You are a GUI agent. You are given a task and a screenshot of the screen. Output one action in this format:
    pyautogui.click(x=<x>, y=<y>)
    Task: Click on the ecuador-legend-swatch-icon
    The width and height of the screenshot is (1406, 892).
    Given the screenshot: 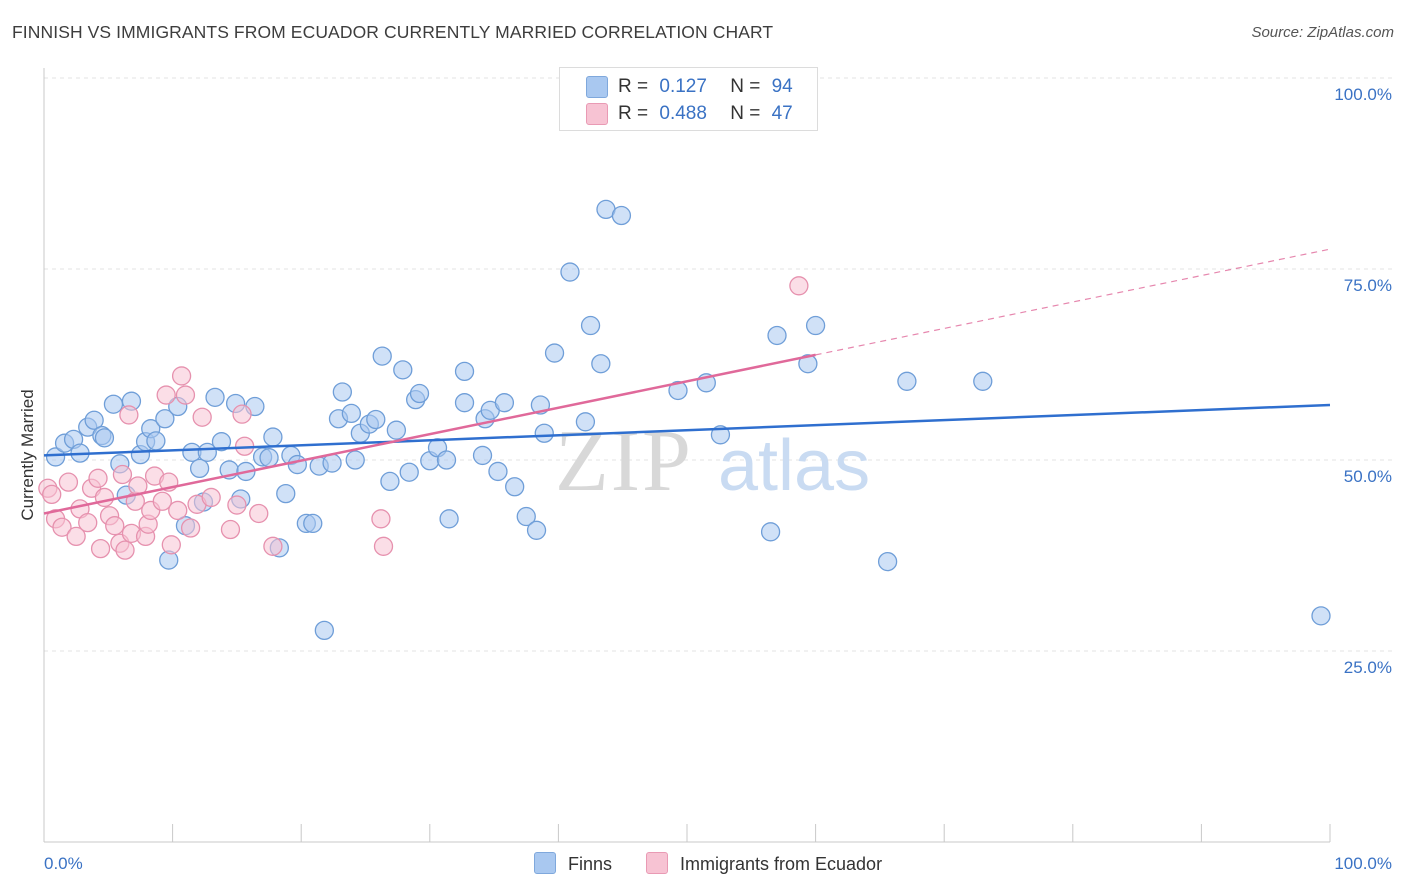 What is the action you would take?
    pyautogui.click(x=657, y=863)
    